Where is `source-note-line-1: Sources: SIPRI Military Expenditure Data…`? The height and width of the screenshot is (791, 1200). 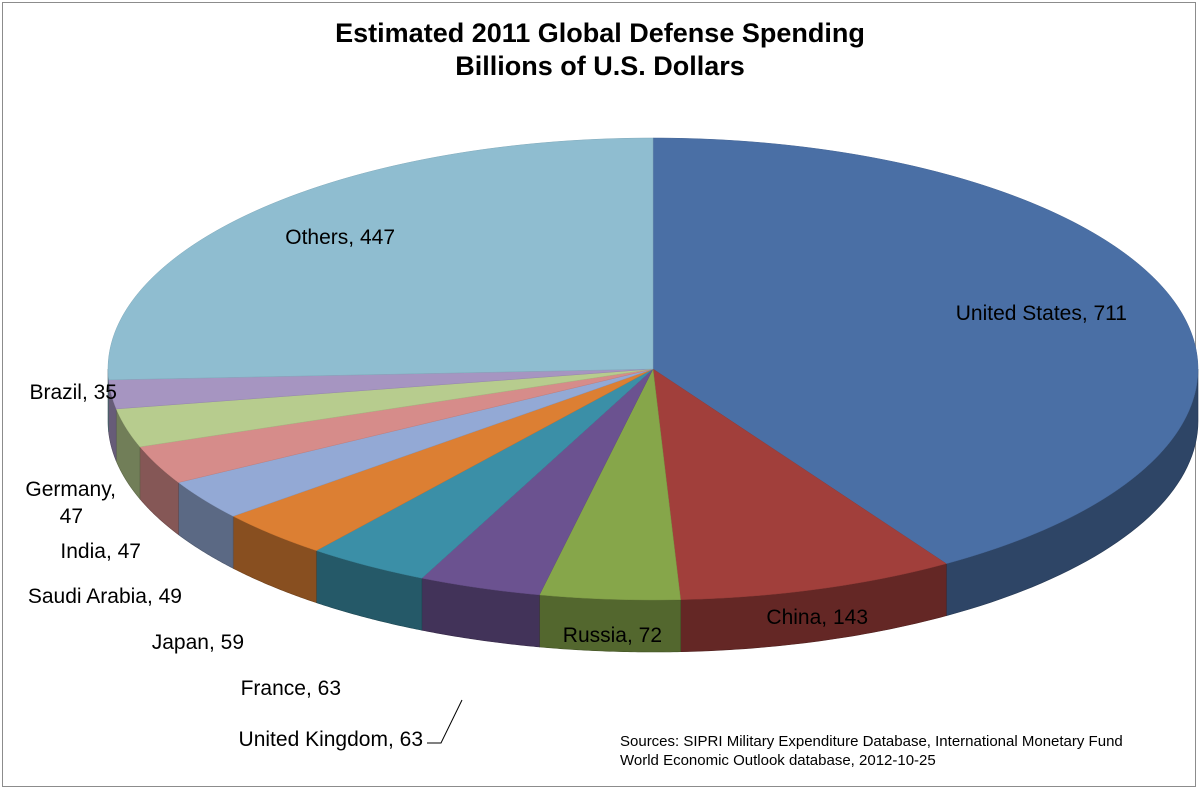
source-note-line-1: Sources: SIPRI Military Expenditure Data… is located at coordinates (871, 741).